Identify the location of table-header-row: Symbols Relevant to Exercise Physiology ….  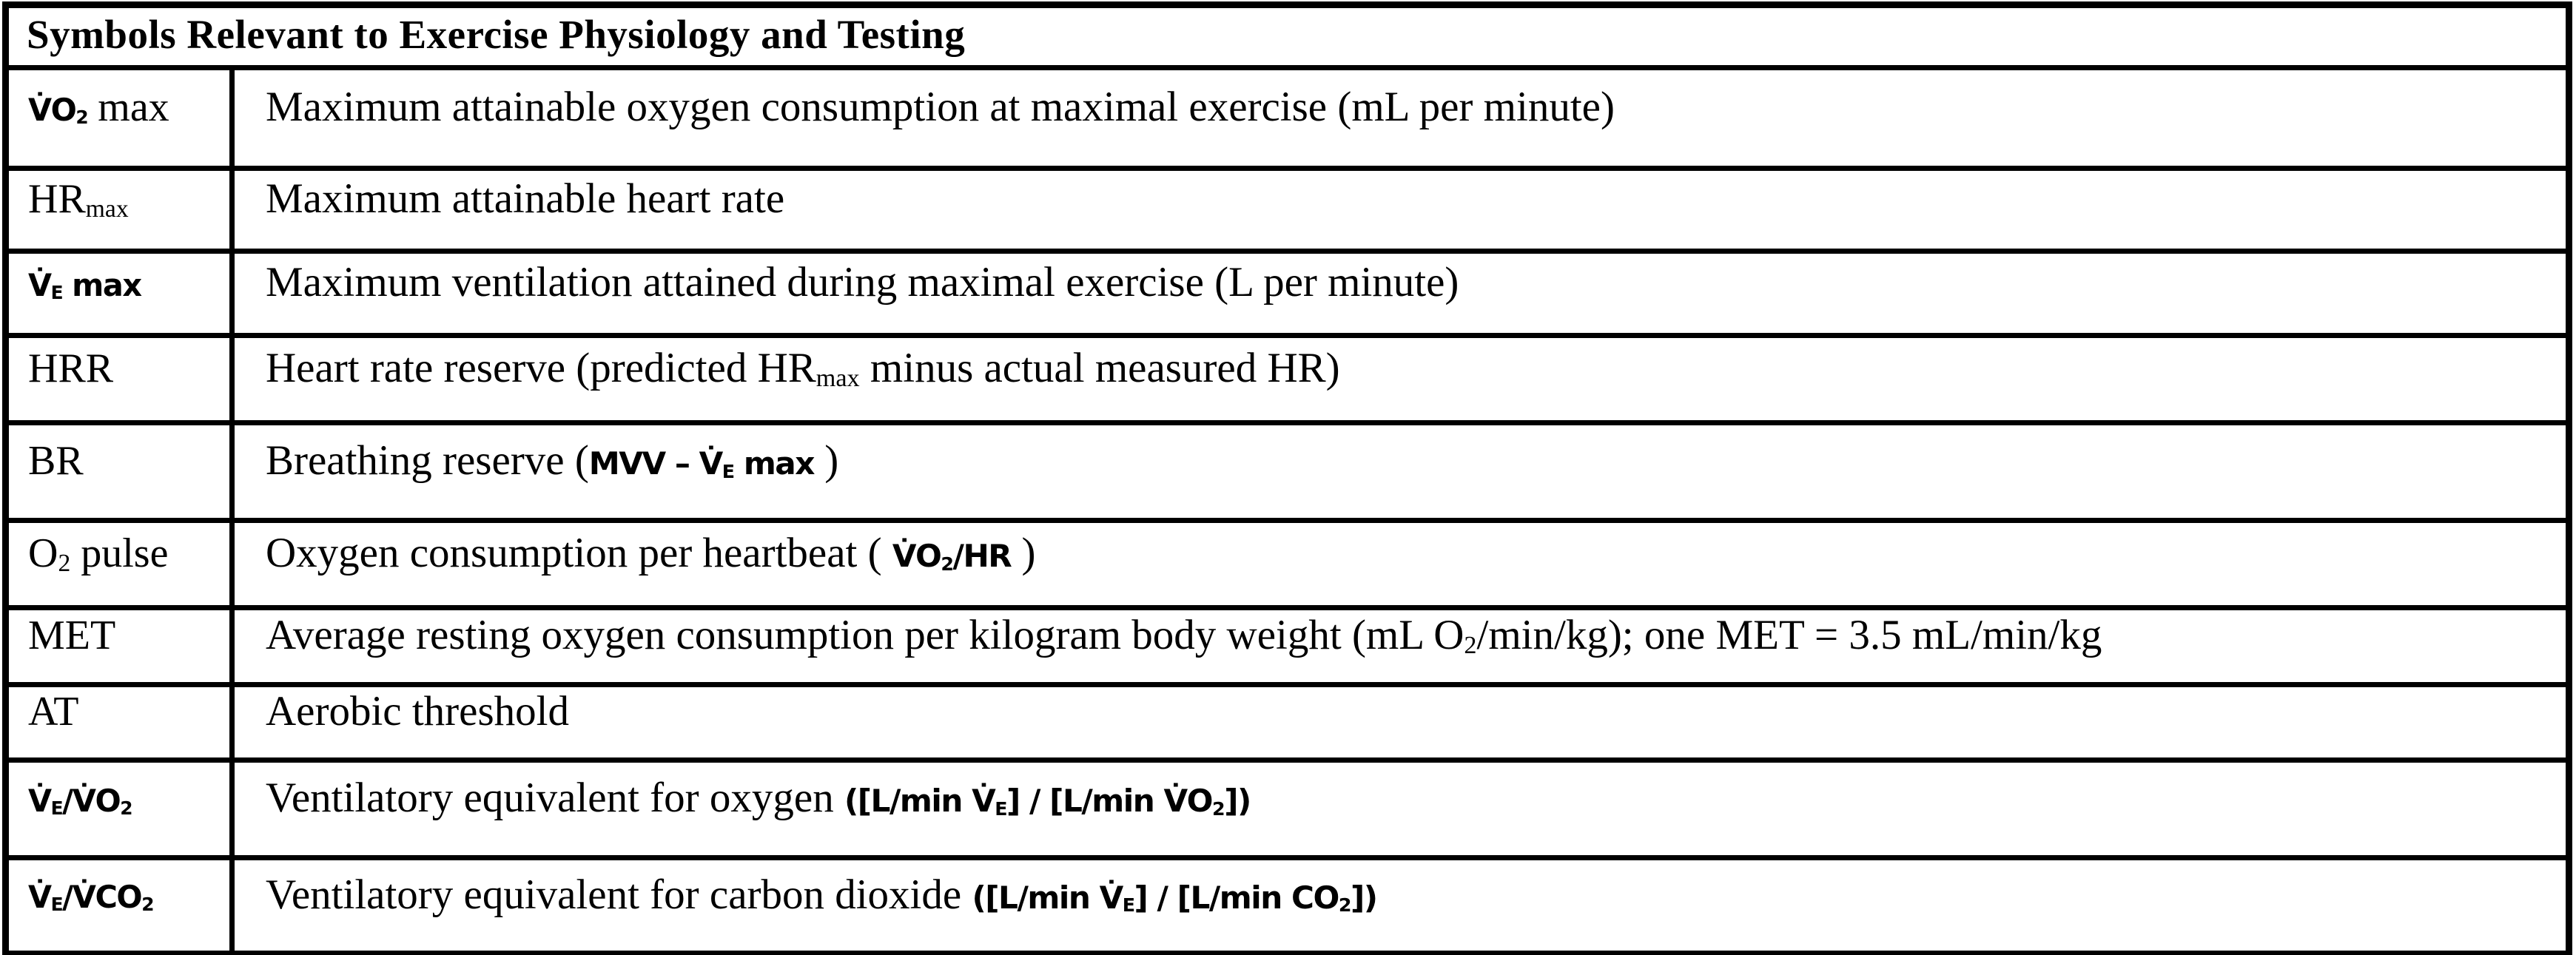
(1287, 36).